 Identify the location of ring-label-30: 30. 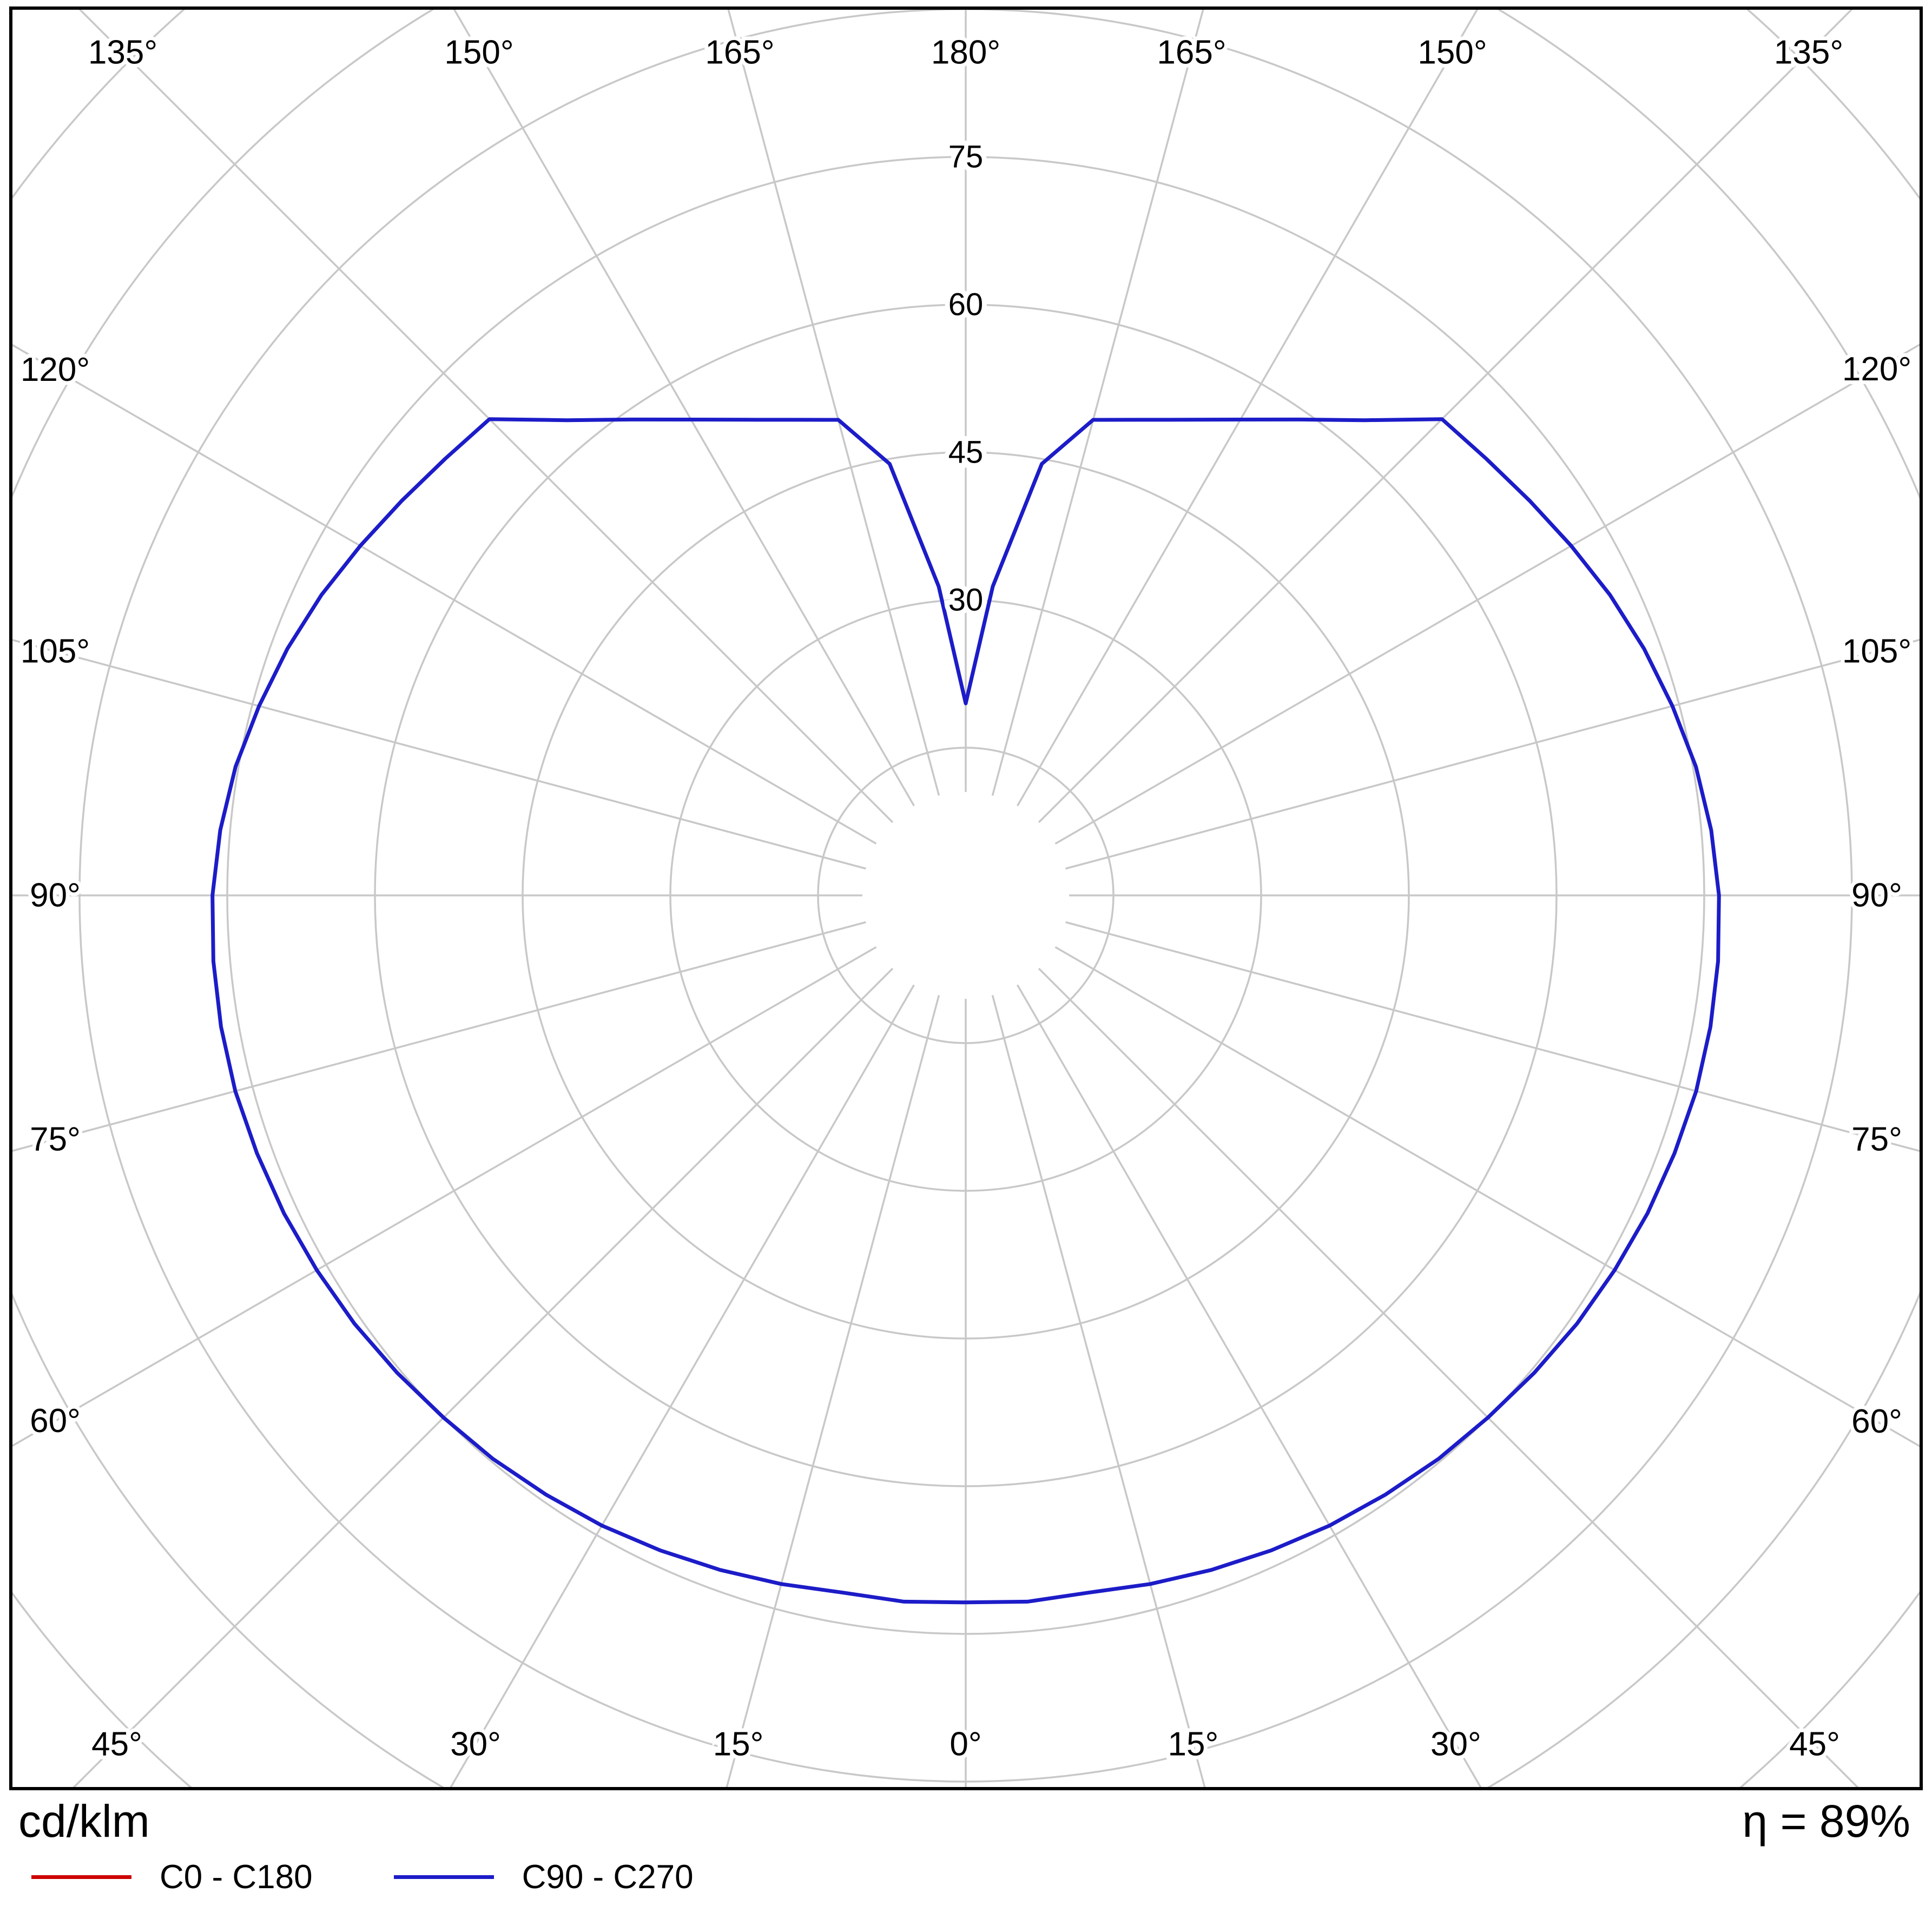
(966, 600).